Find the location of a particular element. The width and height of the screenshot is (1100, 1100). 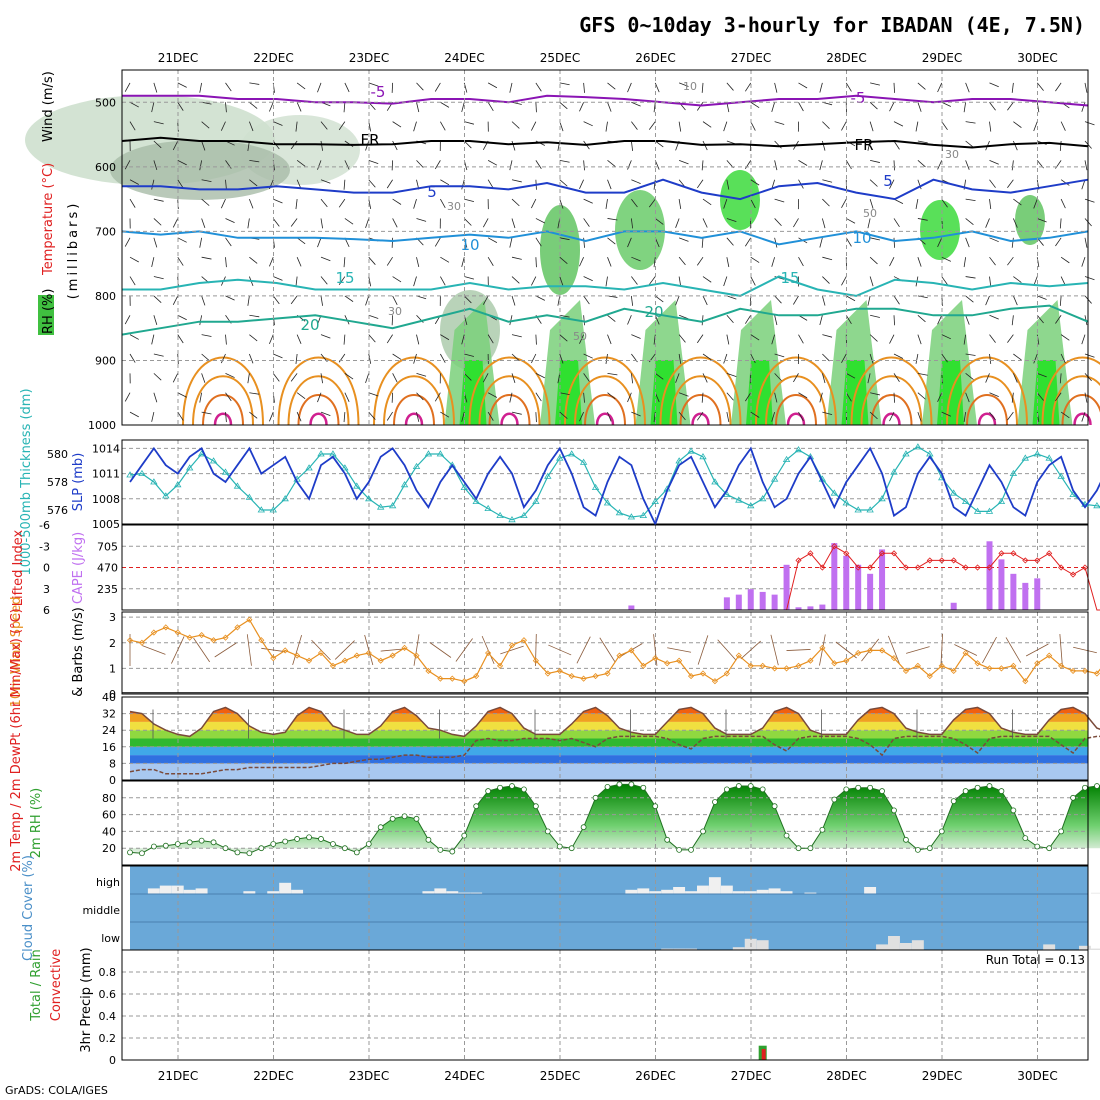

slp-line is located at coordinates (614, 486).